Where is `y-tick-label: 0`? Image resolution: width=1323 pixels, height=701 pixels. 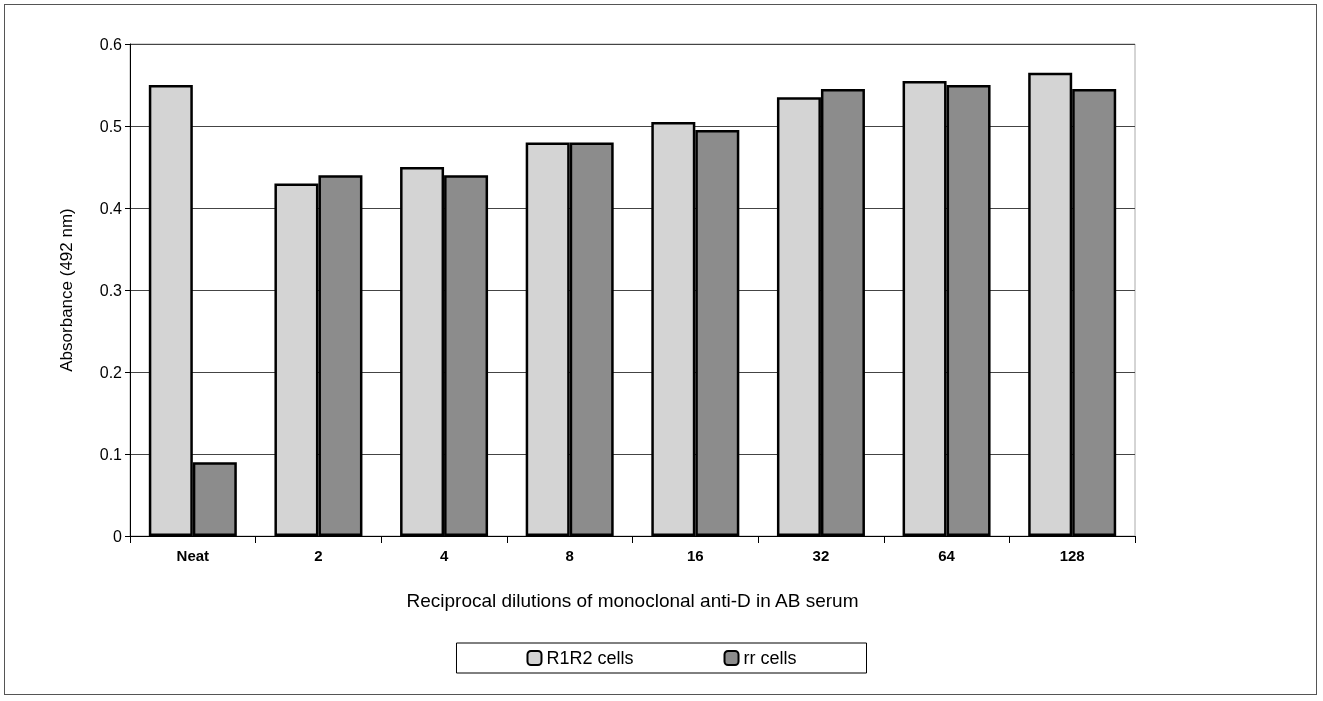 y-tick-label: 0 is located at coordinates (118, 536).